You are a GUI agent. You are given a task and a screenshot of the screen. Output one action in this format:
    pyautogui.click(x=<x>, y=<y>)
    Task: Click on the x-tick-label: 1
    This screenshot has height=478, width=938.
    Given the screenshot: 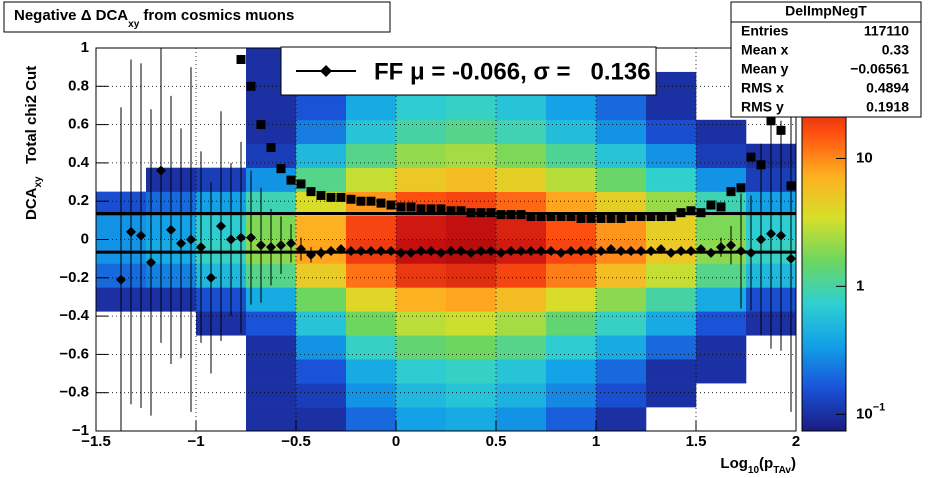 What is the action you would take?
    pyautogui.click(x=596, y=441)
    